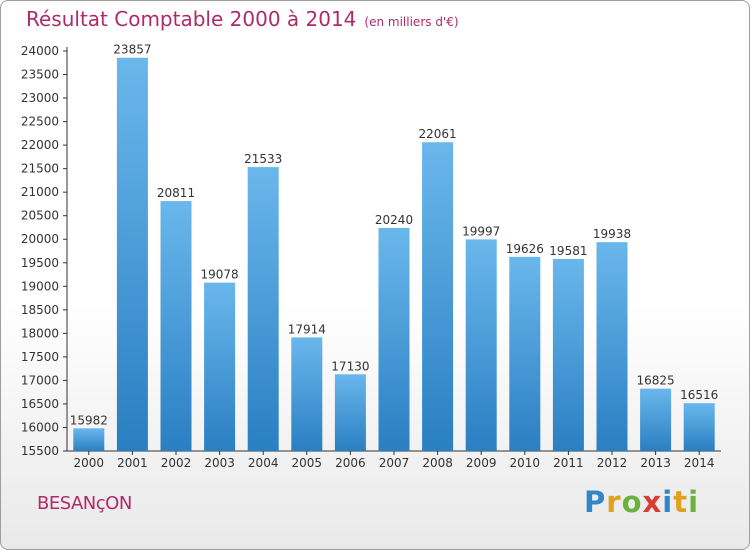 This screenshot has height=550, width=750. What do you see at coordinates (350, 366) in the screenshot?
I see `data-label: 17130` at bounding box center [350, 366].